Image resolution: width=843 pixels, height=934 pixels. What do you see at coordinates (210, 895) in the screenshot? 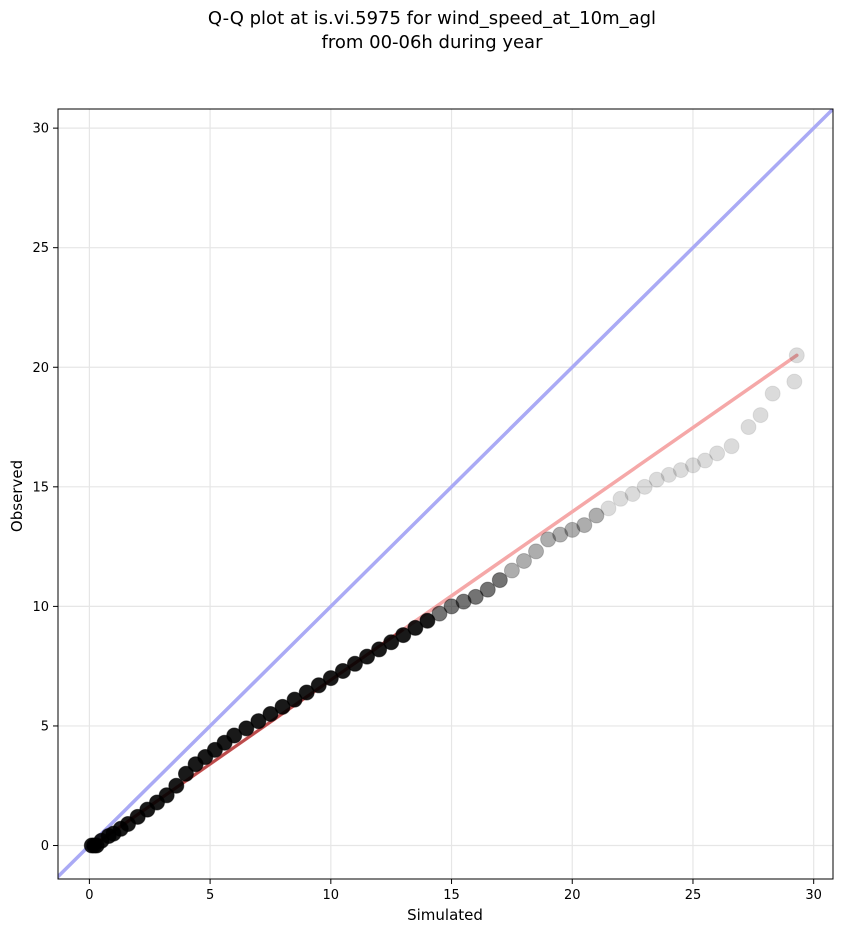
I see `x-tick-label: 5` at bounding box center [210, 895].